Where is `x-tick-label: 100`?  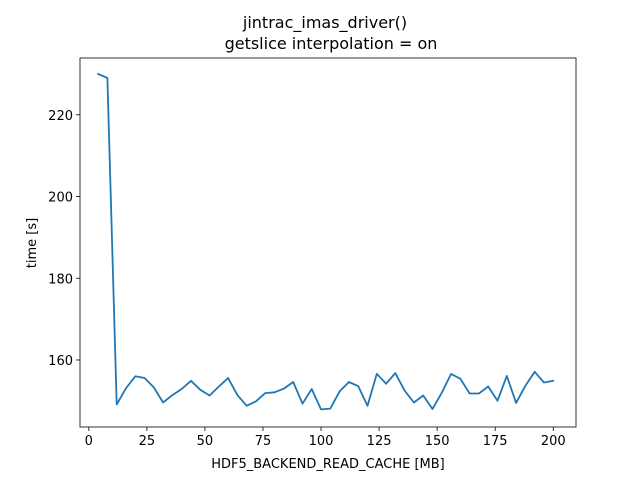 x-tick-label: 100 is located at coordinates (321, 441).